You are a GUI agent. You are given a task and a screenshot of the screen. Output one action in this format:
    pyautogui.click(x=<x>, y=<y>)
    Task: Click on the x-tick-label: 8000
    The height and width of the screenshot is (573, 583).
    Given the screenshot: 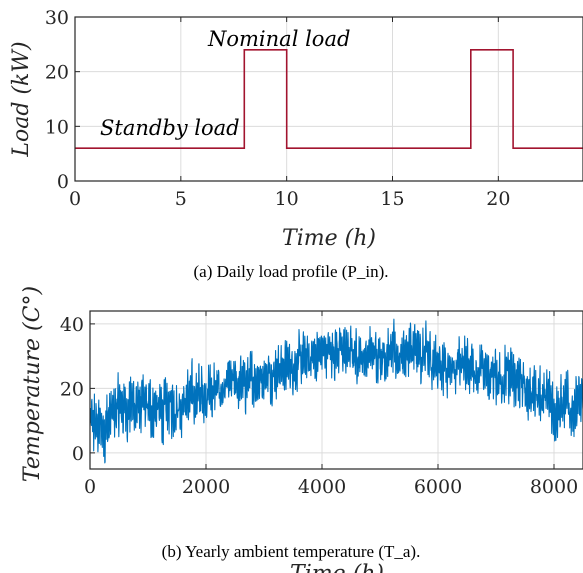 What is the action you would take?
    pyautogui.click(x=554, y=487)
    